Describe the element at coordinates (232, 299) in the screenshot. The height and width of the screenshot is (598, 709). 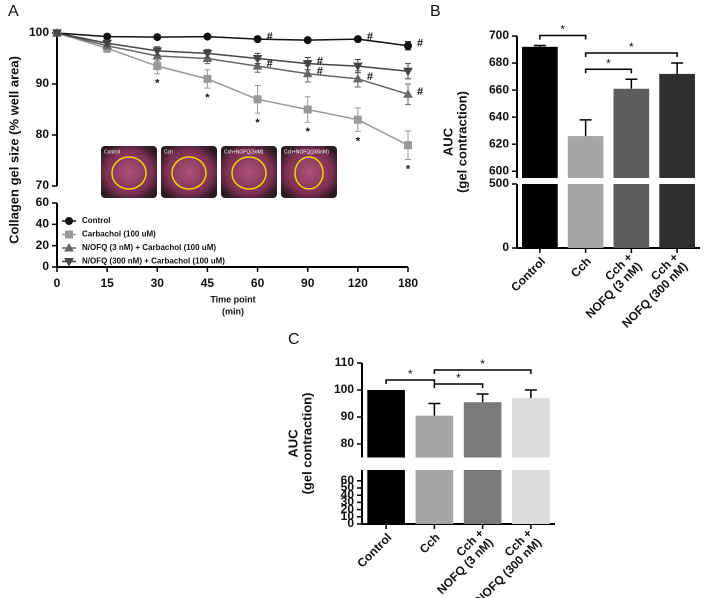
I see `x-axis-title: Time point` at that location.